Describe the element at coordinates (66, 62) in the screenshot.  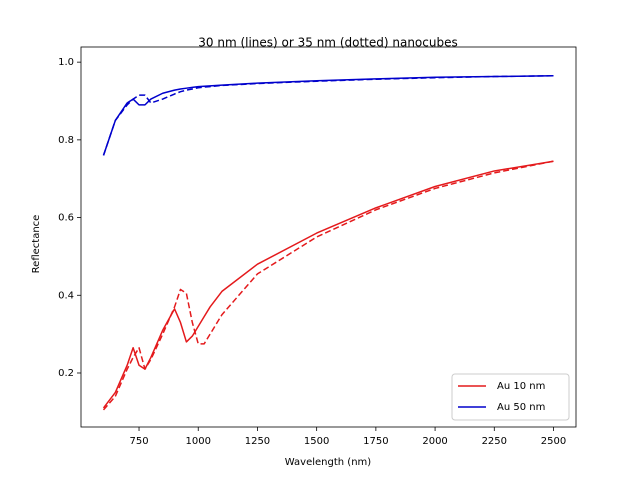
I see `y-tick-label: 1.0` at that location.